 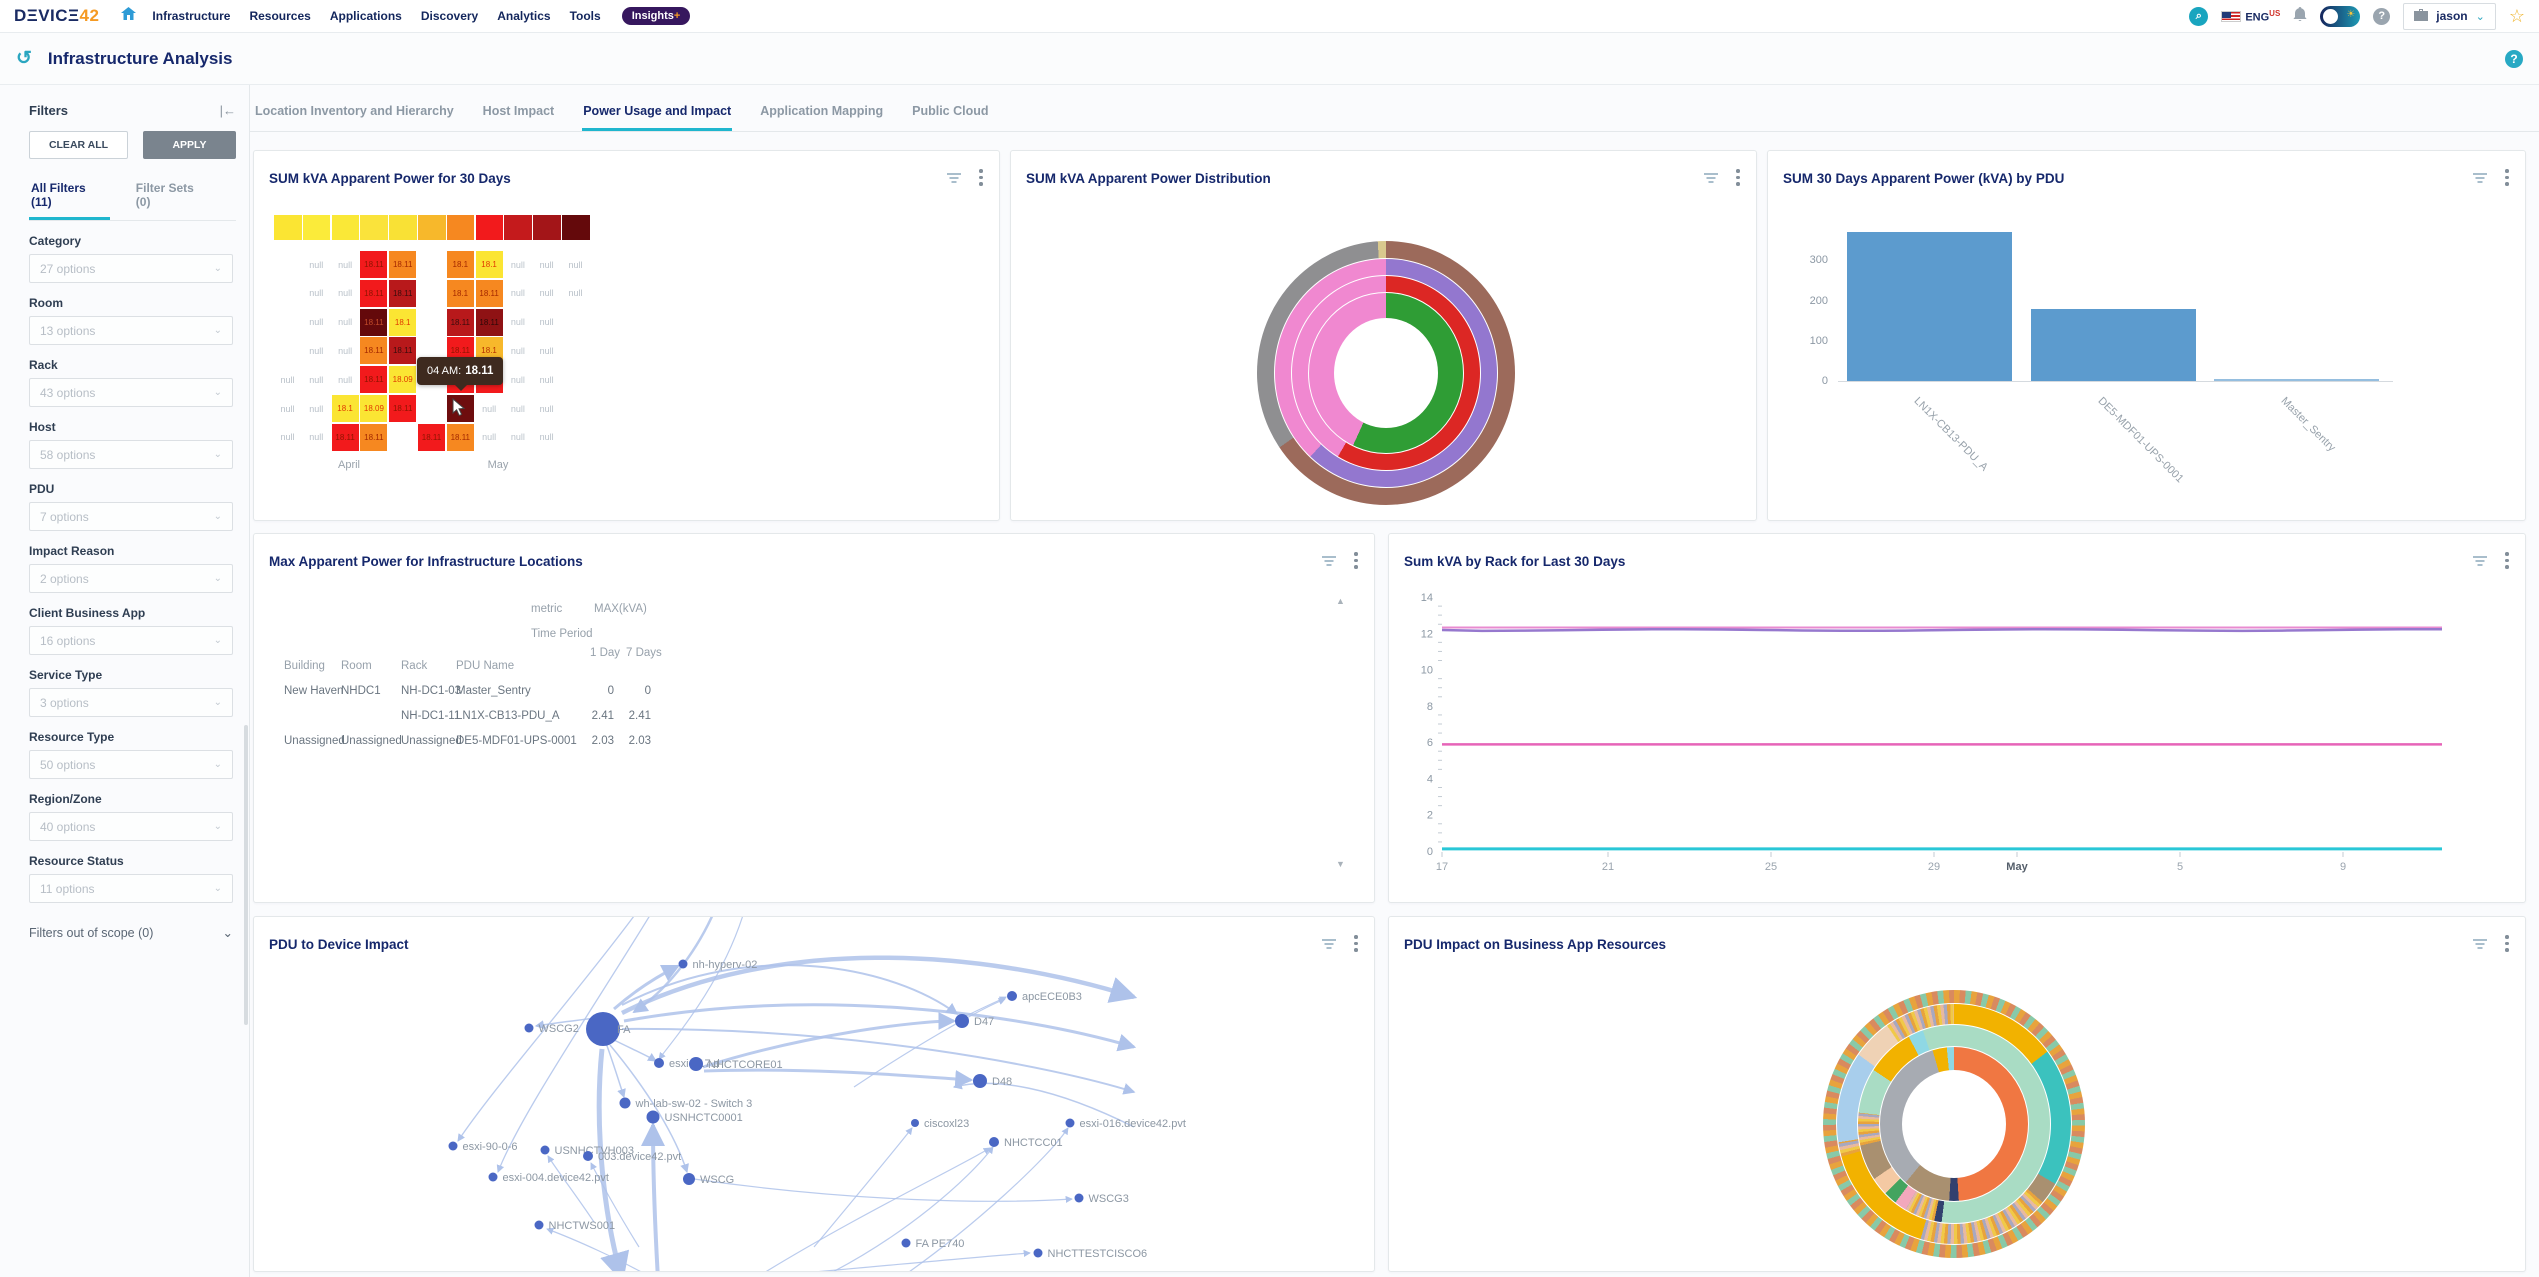 What do you see at coordinates (131, 516) in the screenshot?
I see `filter-select-pdu: 7 options ⌄` at bounding box center [131, 516].